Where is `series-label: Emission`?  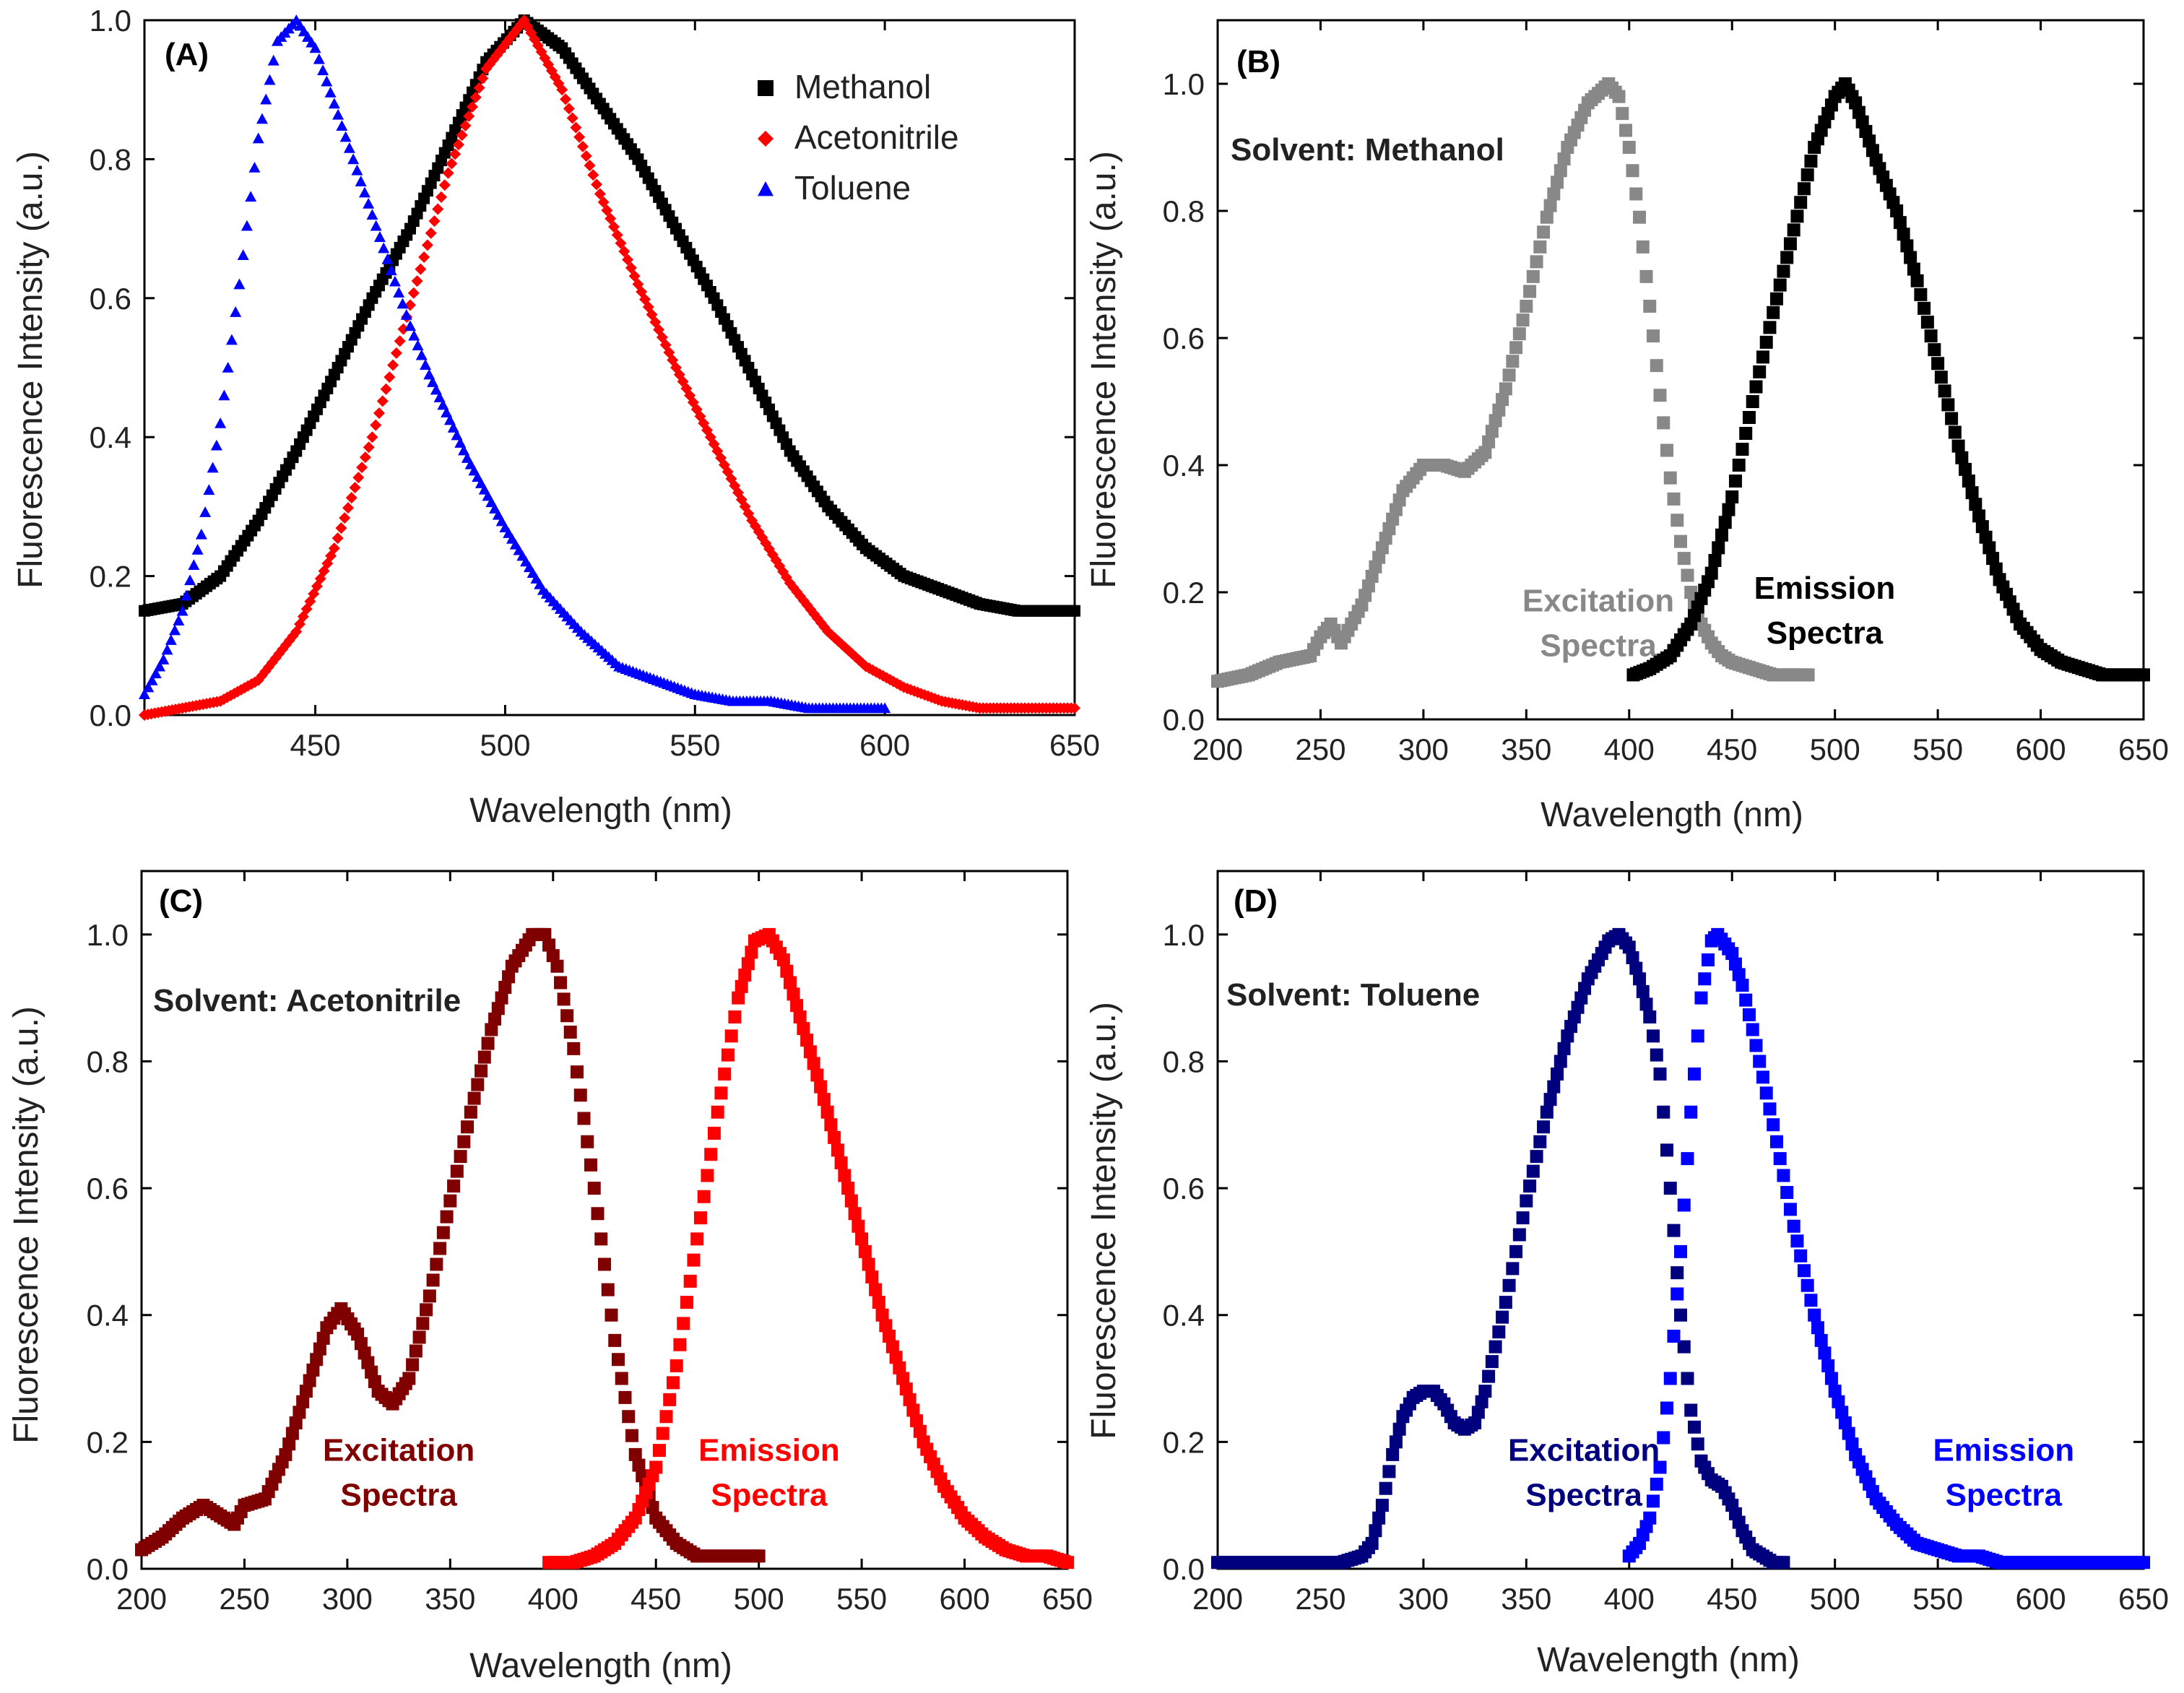
series-label: Emission is located at coordinates (1825, 588).